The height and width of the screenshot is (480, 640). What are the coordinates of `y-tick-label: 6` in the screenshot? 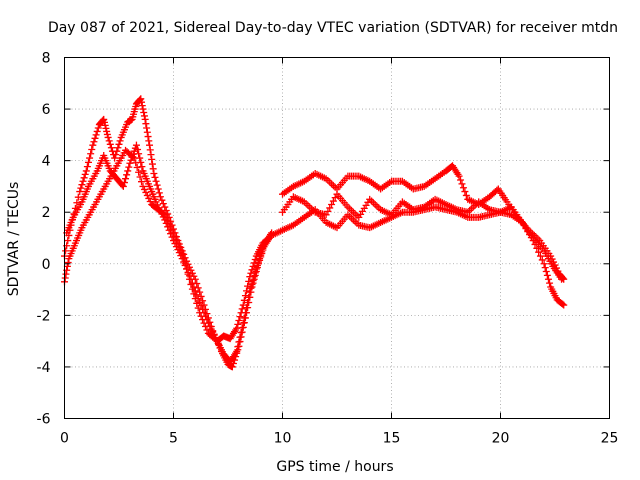 It's located at (46, 110).